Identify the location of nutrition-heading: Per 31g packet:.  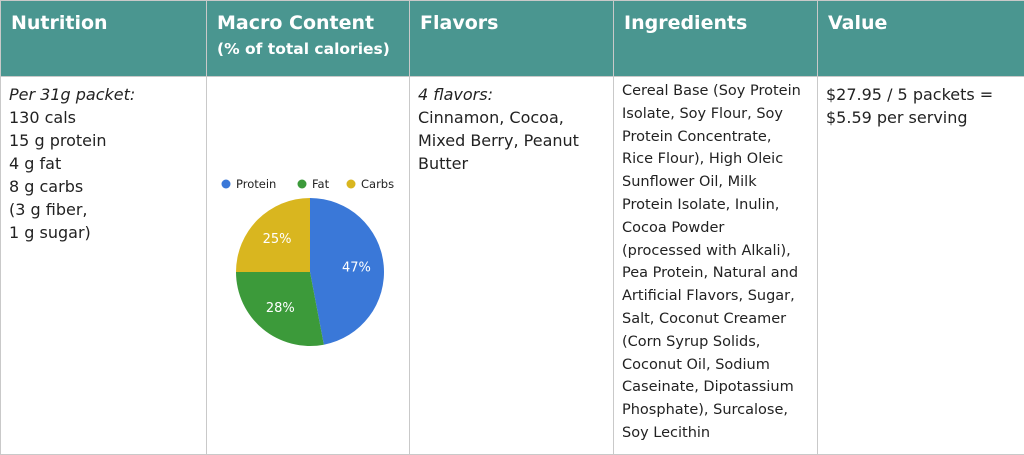
(72, 94).